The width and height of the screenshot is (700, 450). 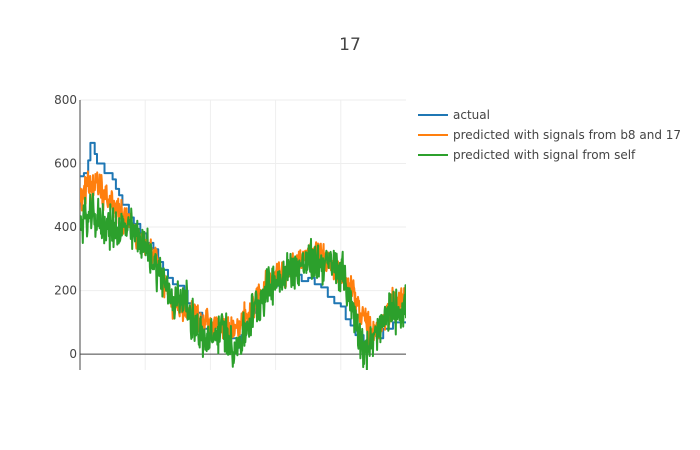 I want to click on legend-label: predicted with signals from b8 and 17, so click(x=567, y=135).